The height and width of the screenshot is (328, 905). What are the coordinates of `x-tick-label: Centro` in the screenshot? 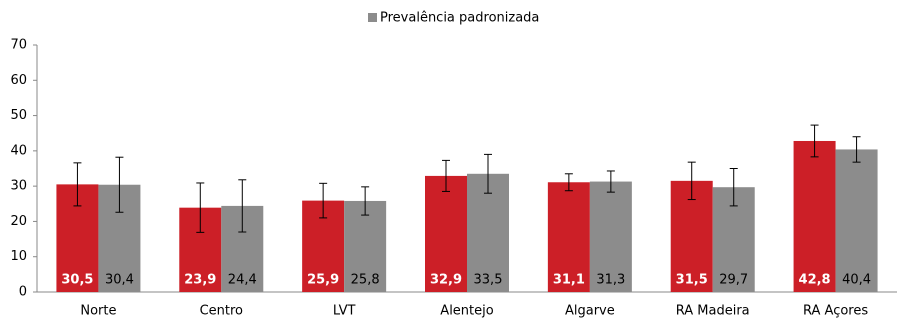 It's located at (221, 311).